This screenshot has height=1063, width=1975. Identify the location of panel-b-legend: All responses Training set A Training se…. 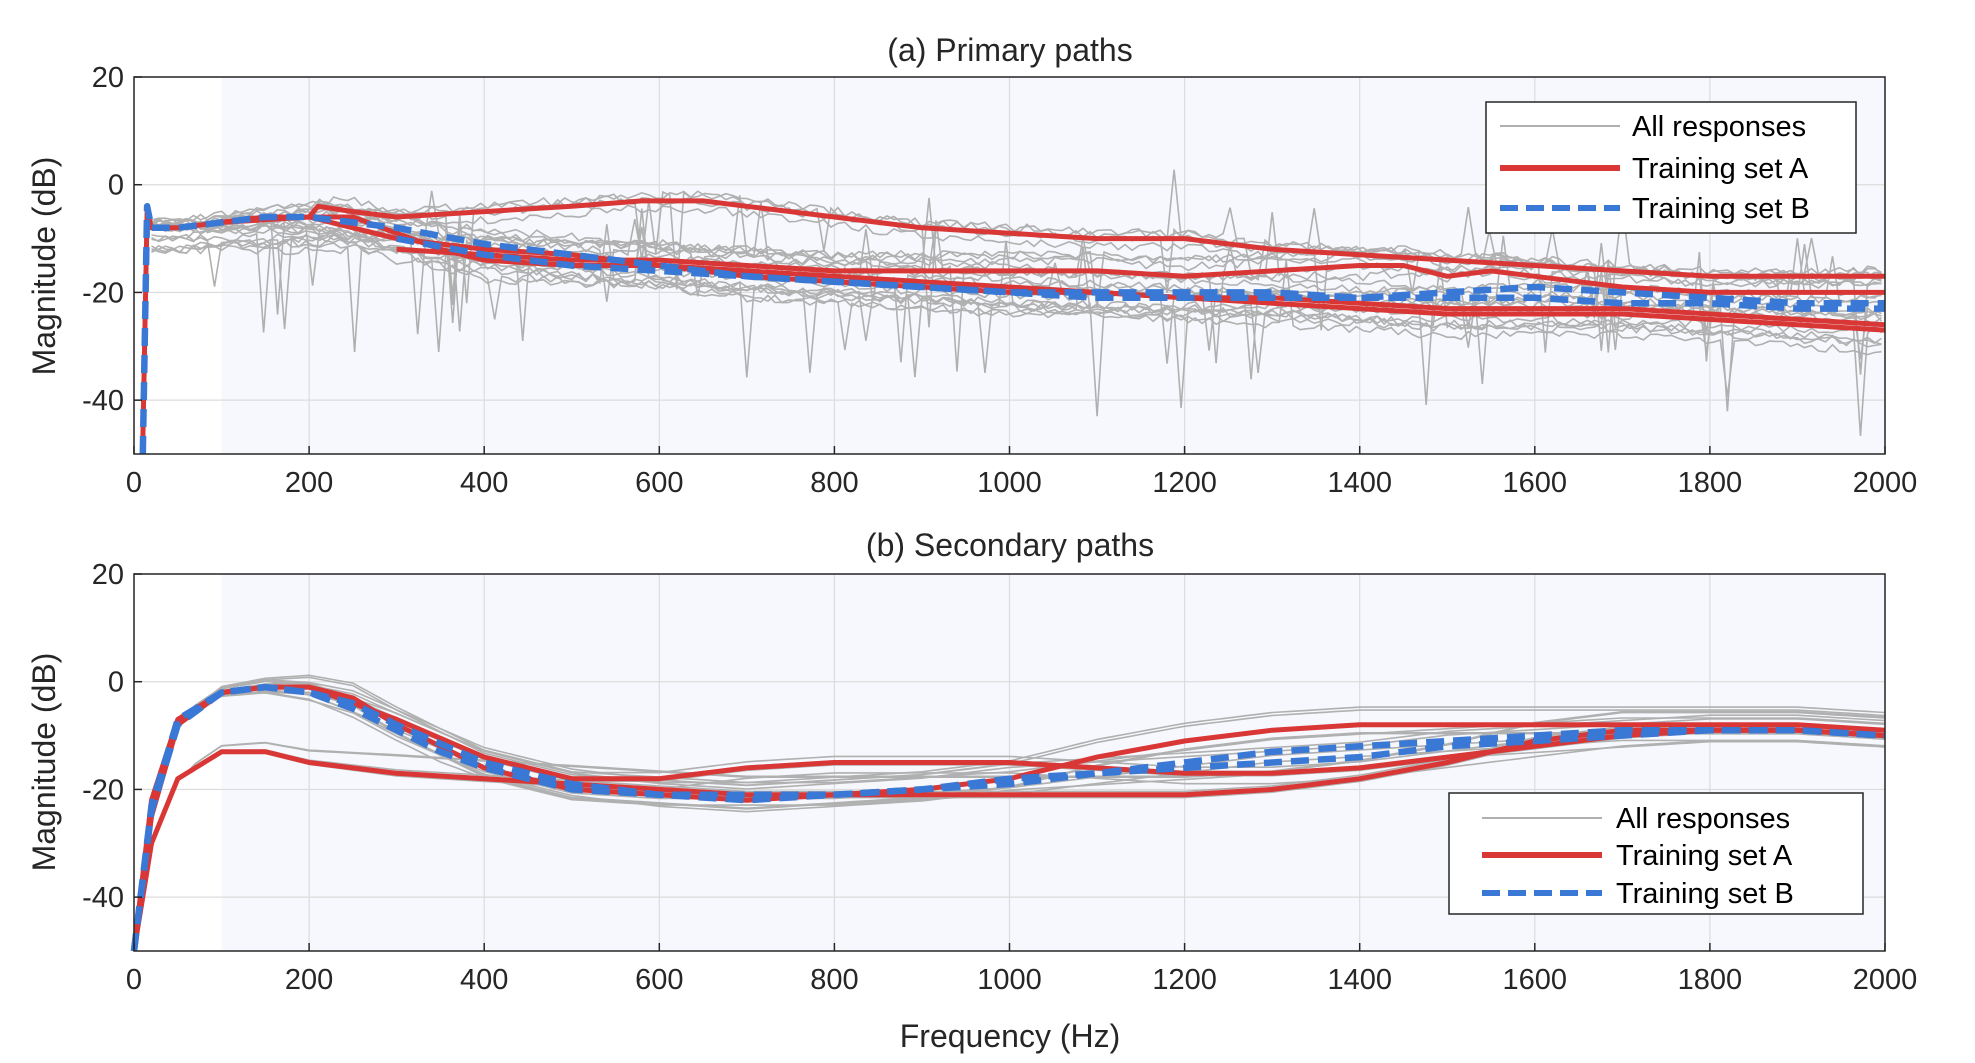
(1656, 853).